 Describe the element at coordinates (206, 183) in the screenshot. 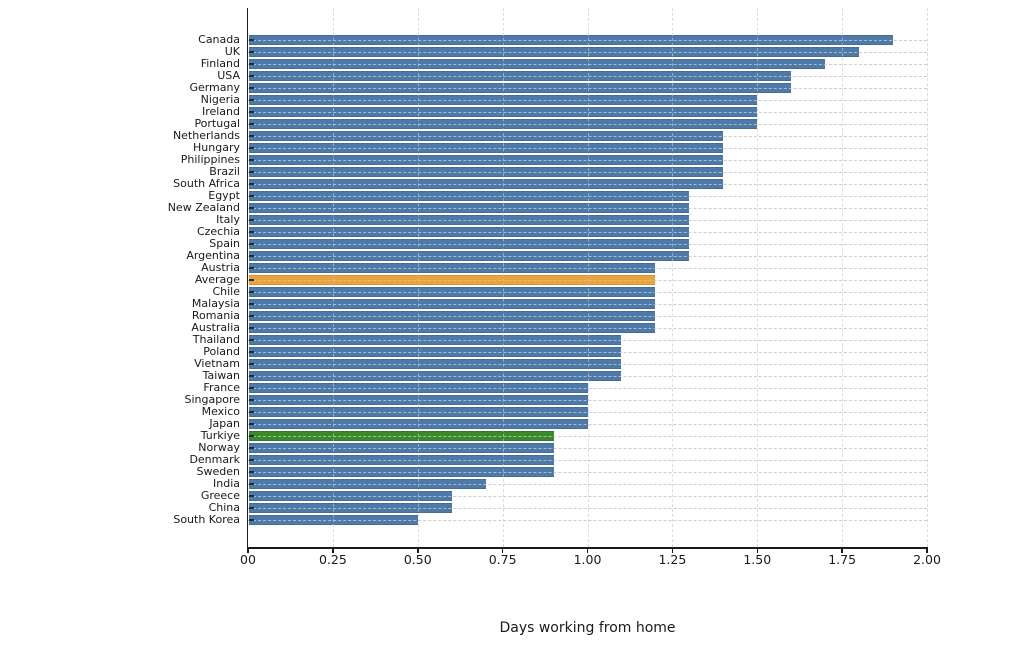

I see `y-tick-label-south-africa: South Africa` at that location.